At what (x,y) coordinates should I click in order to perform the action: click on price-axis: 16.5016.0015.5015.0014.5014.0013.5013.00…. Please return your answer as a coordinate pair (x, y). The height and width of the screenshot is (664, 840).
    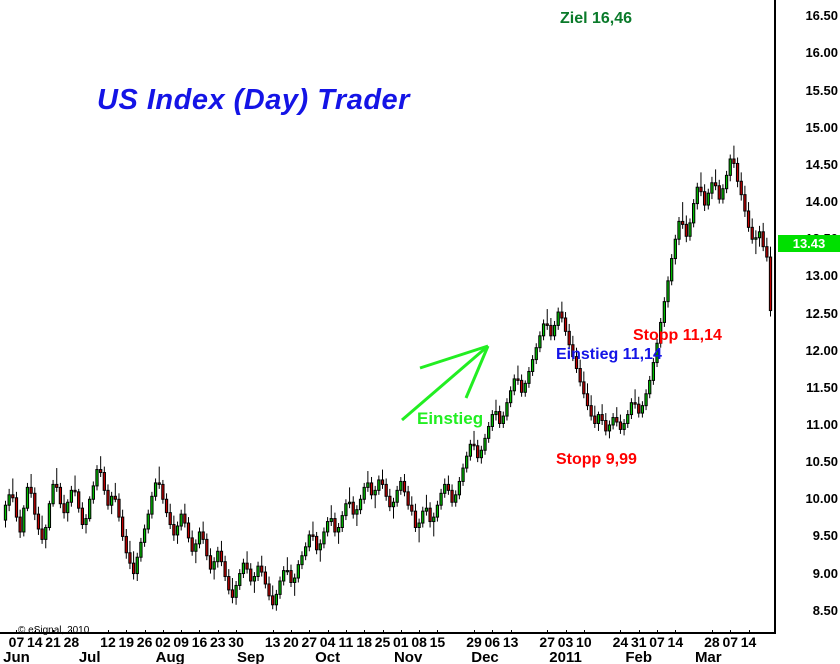
    Looking at the image, I should click on (808, 317).